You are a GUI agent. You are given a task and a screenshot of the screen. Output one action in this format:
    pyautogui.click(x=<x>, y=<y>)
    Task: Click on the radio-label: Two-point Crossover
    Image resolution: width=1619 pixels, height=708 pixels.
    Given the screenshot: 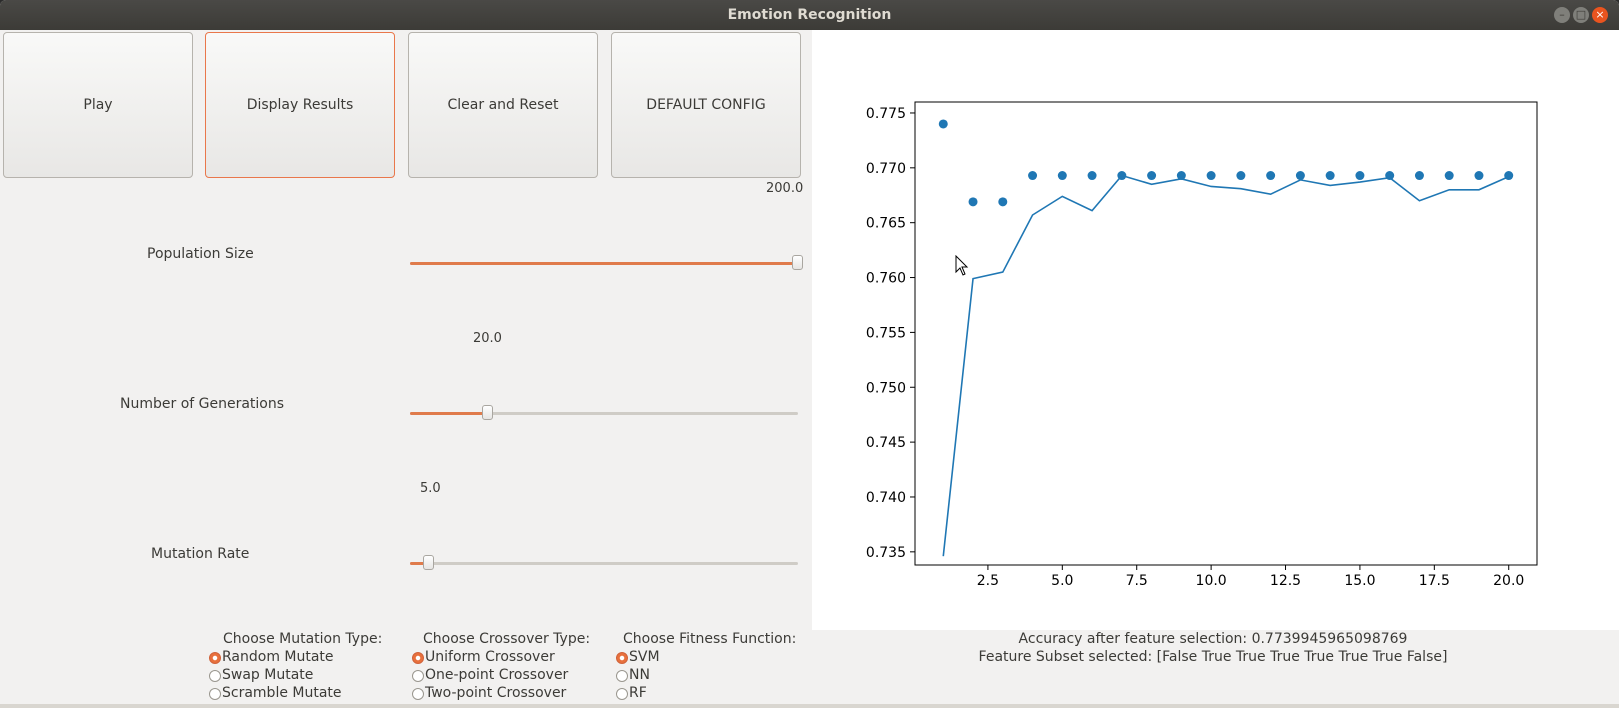 What is the action you would take?
    pyautogui.click(x=496, y=693)
    